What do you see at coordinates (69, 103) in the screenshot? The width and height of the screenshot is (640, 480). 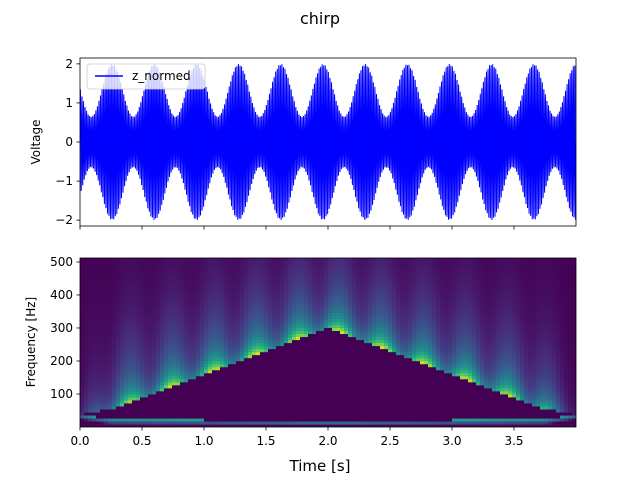 I see `voltage-y-tick-label: 1` at bounding box center [69, 103].